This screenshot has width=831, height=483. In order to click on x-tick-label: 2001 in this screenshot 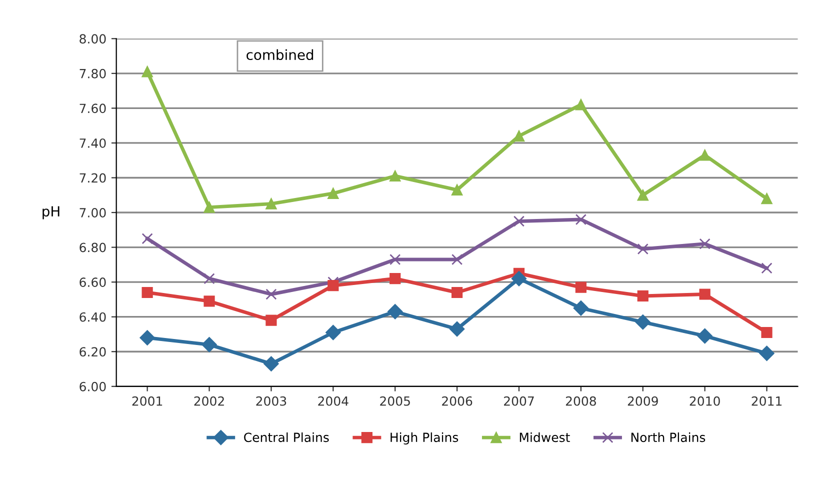, I will do `click(147, 401)`.